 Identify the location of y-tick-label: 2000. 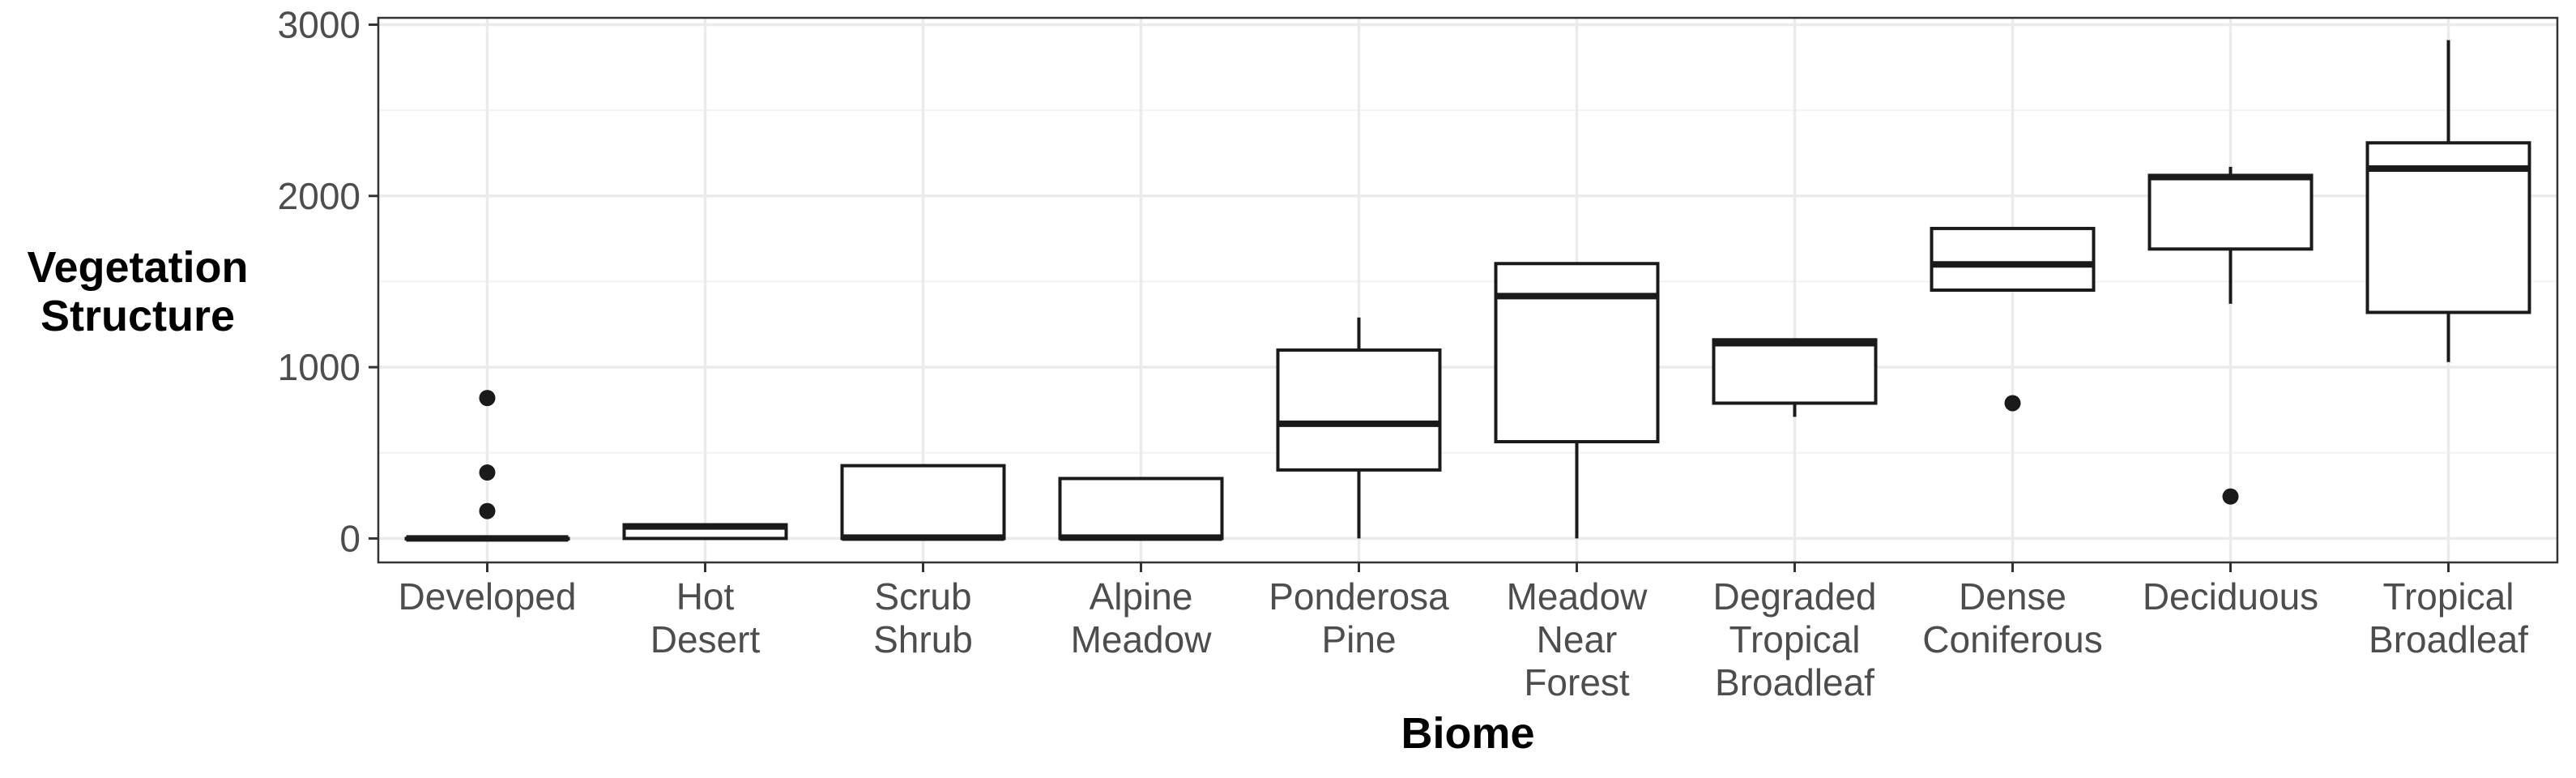
(319, 196).